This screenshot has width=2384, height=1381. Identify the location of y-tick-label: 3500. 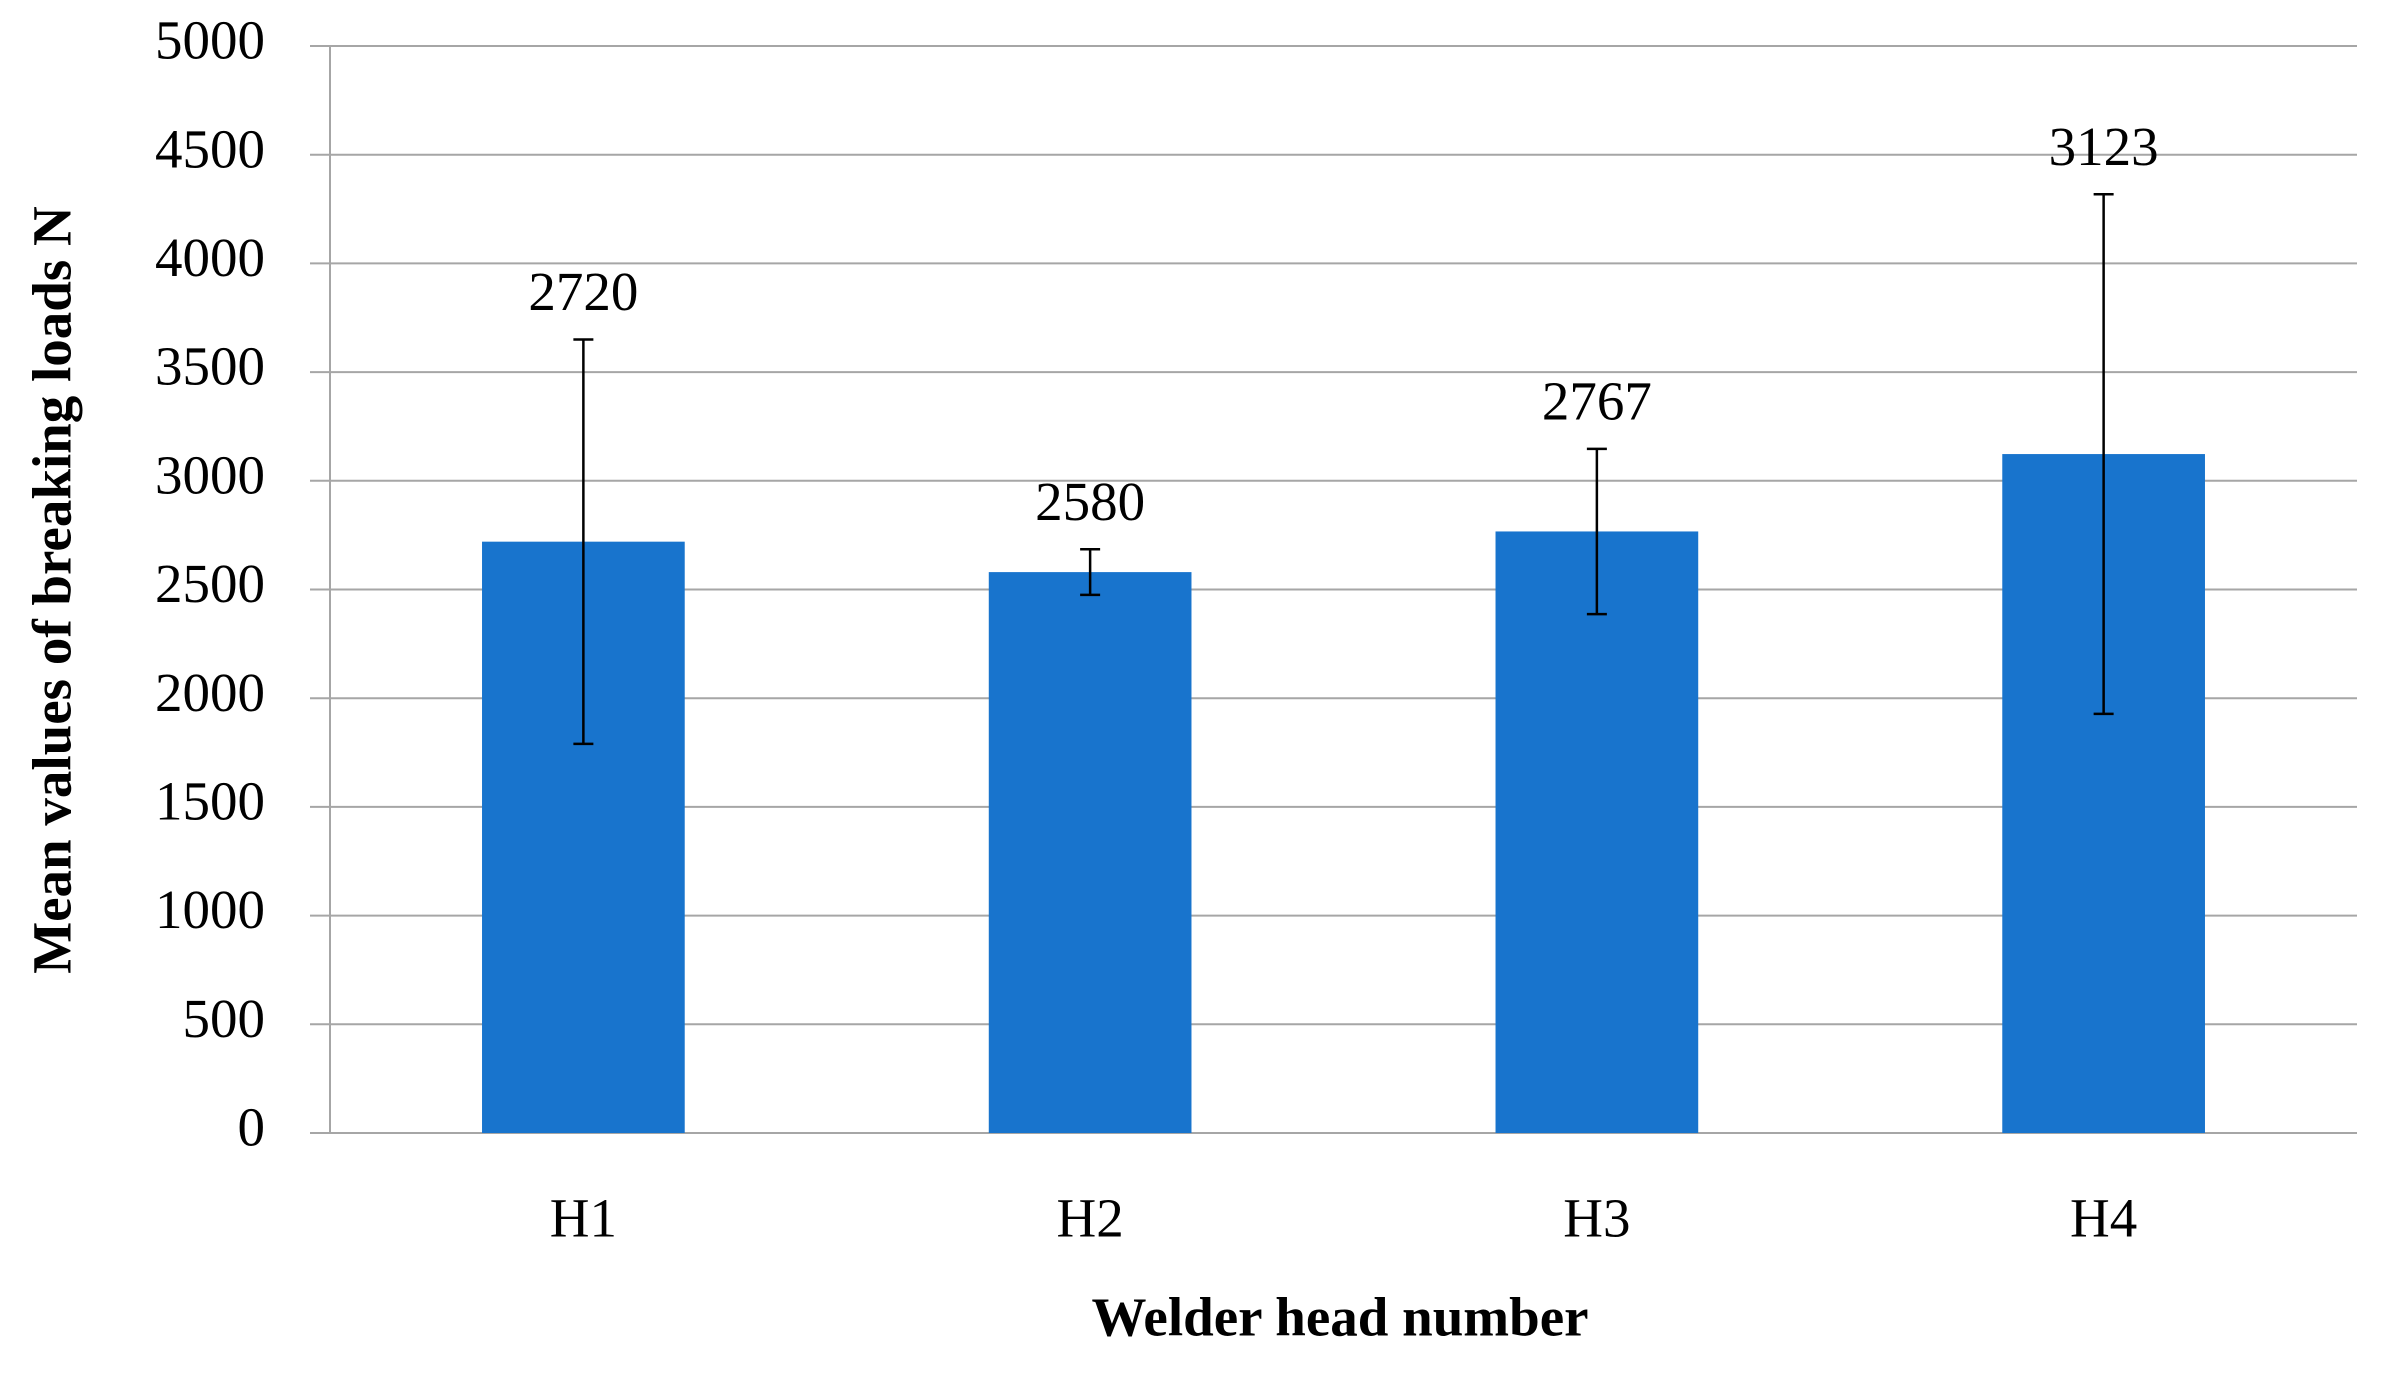
(210, 366).